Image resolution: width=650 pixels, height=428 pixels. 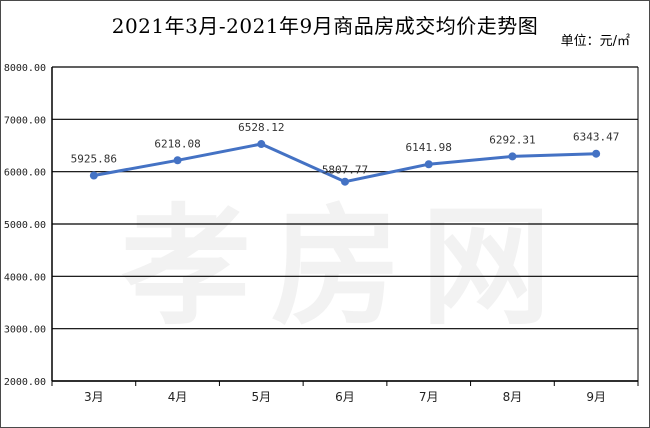 What do you see at coordinates (429, 147) in the screenshot?
I see `data-label: 6141.98` at bounding box center [429, 147].